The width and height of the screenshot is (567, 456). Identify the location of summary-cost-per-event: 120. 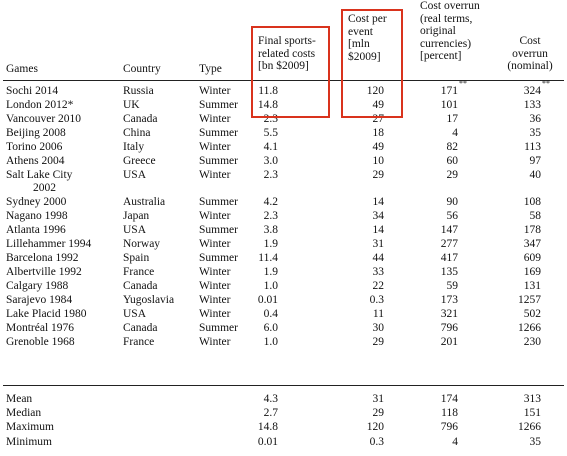
(375, 427).